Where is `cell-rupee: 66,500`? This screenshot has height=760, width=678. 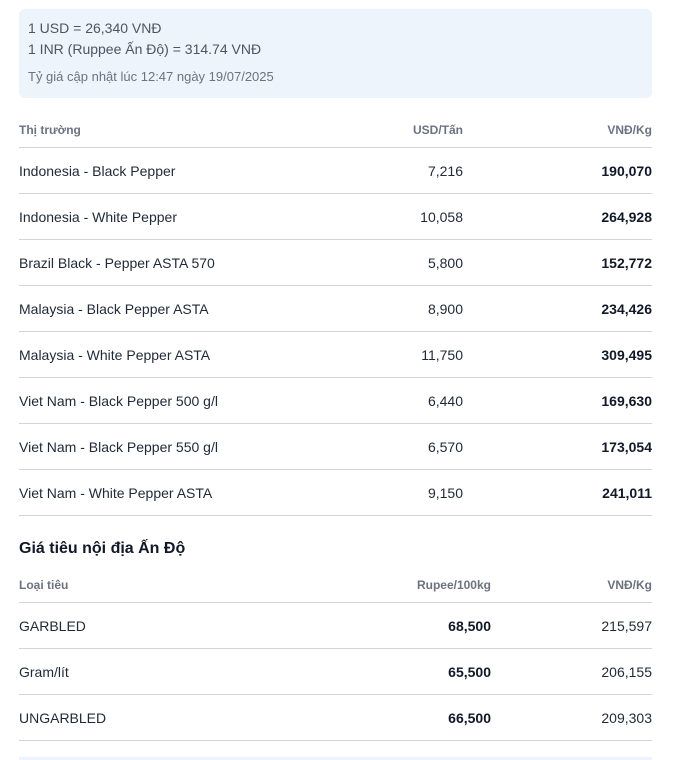 cell-rupee: 66,500 is located at coordinates (405, 717).